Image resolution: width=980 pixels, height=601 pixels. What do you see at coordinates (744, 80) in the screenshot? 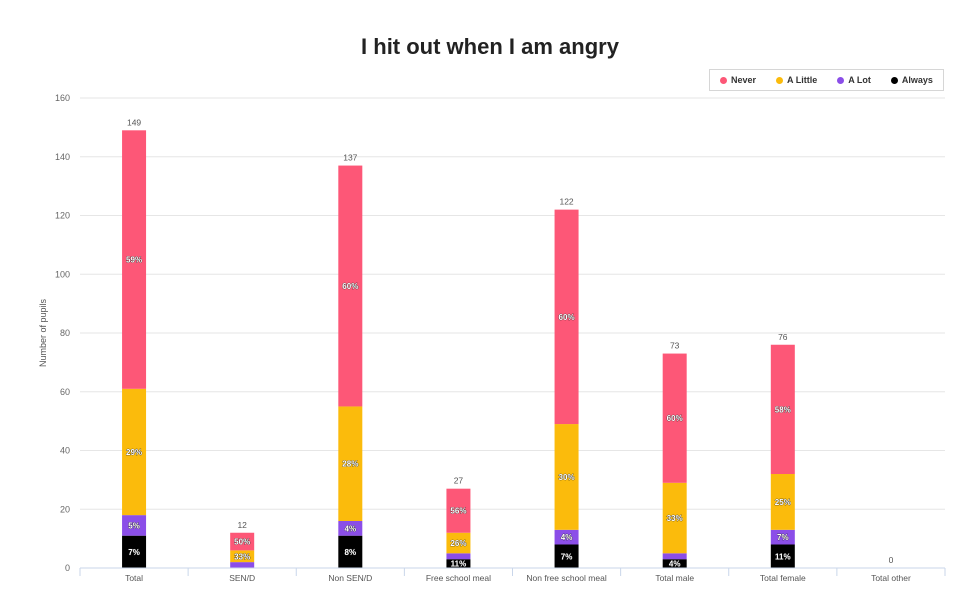
I see `legend-label-never: Never` at bounding box center [744, 80].